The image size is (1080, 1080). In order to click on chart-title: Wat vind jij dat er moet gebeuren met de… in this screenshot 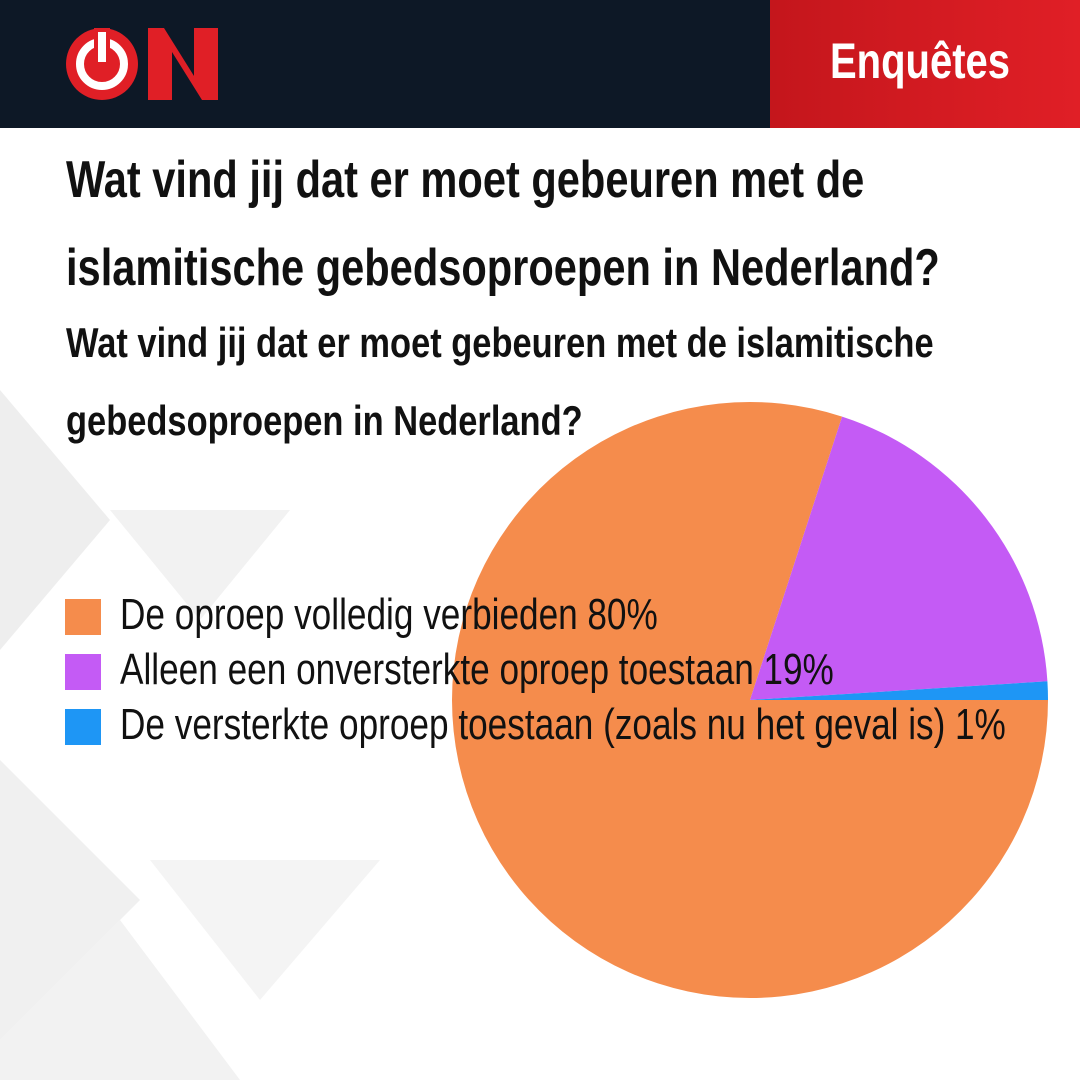, I will do `click(503, 224)`.